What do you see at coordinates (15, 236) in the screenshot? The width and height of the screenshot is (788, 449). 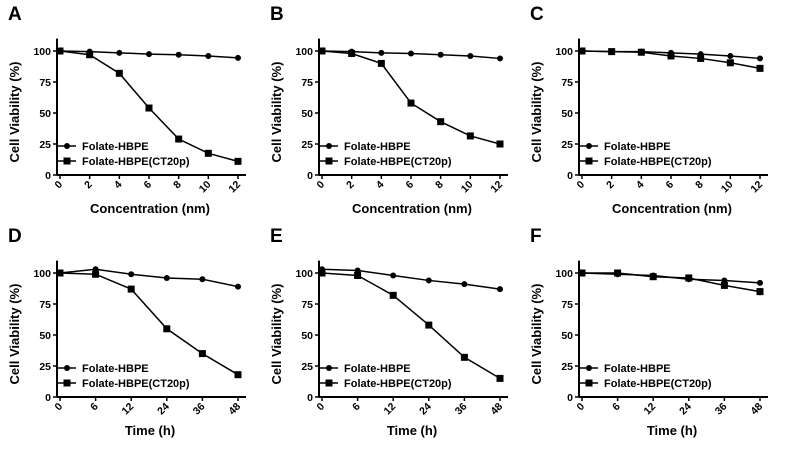 I see `panel-label: D` at bounding box center [15, 236].